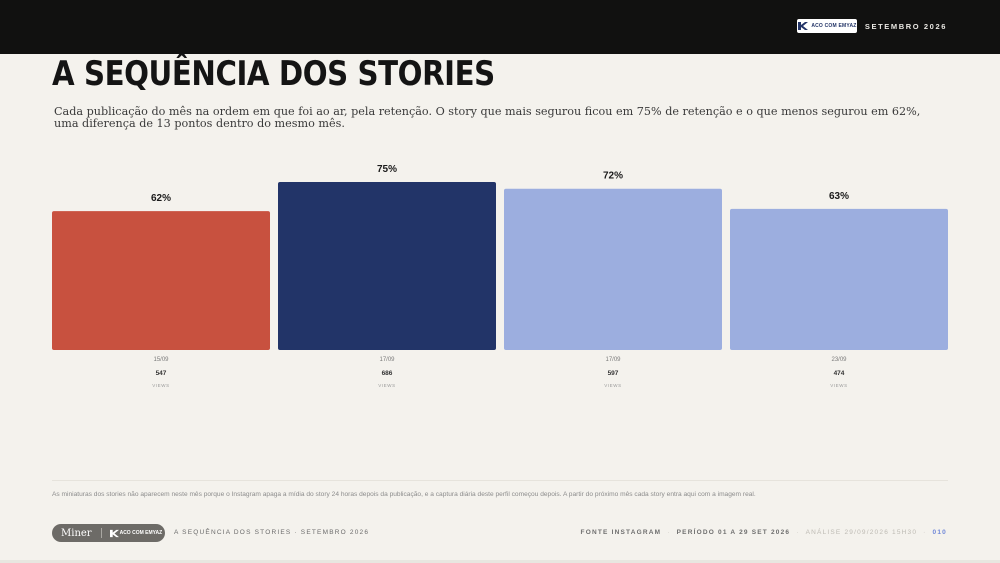 This screenshot has height=563, width=1000. I want to click on views-caption-4: VIEWS, so click(839, 385).